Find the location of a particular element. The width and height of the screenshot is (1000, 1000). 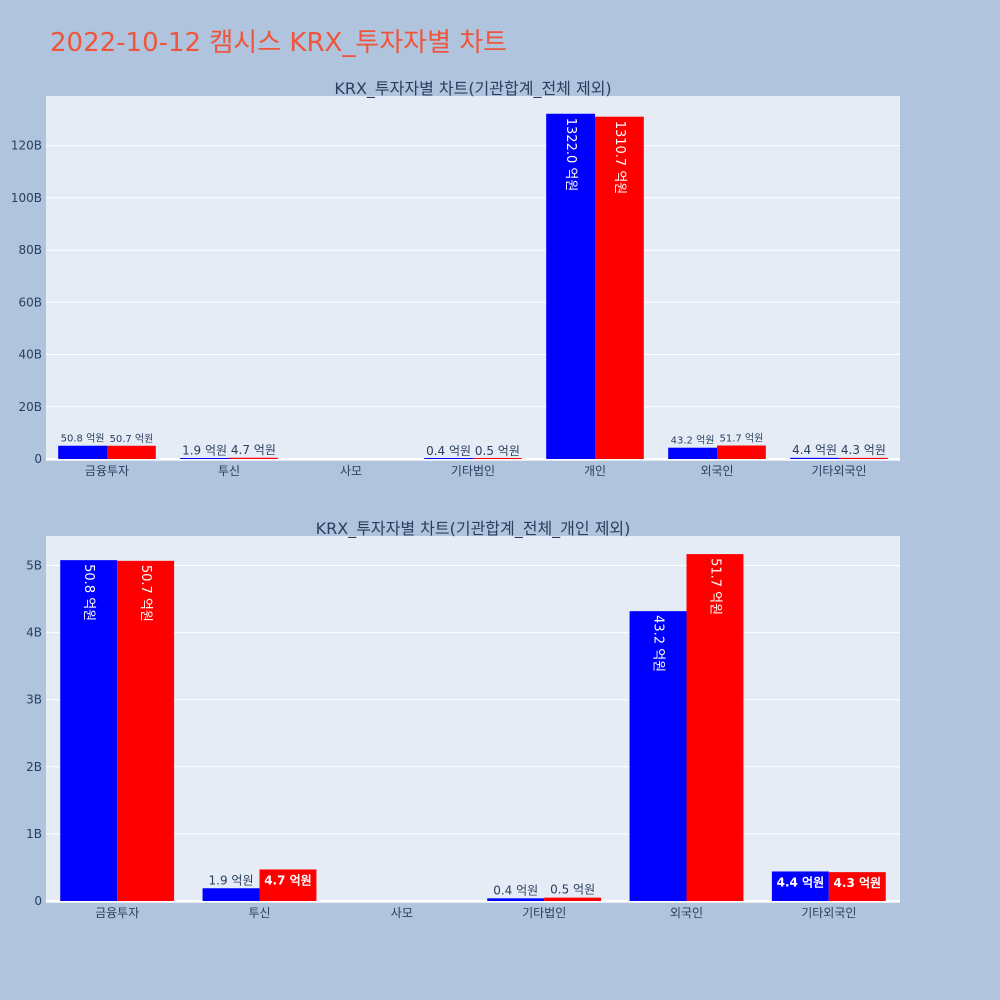

y-tick-label: 1B is located at coordinates (34, 834).